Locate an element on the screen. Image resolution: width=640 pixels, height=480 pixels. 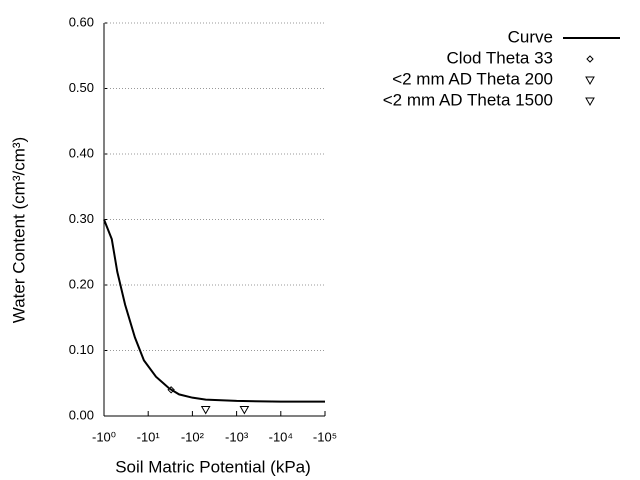
legend-label: Clod Theta 33 is located at coordinates (500, 57).